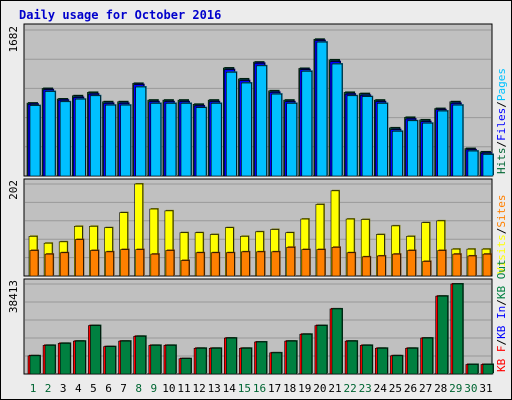  I want to click on day-label: 6, so click(108, 388).